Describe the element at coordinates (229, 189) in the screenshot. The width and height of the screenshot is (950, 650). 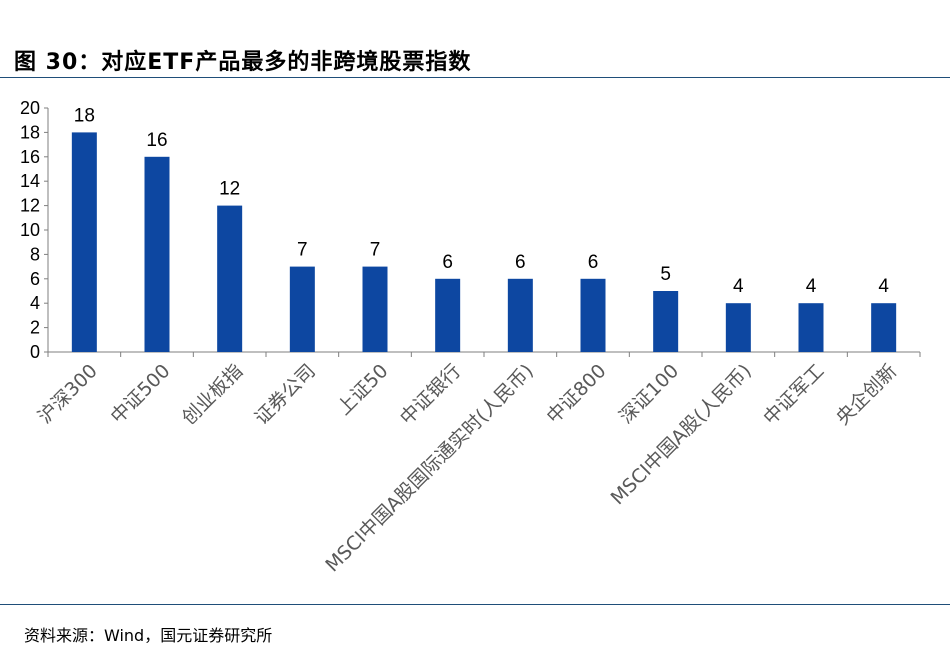
I see `data-label: 12` at that location.